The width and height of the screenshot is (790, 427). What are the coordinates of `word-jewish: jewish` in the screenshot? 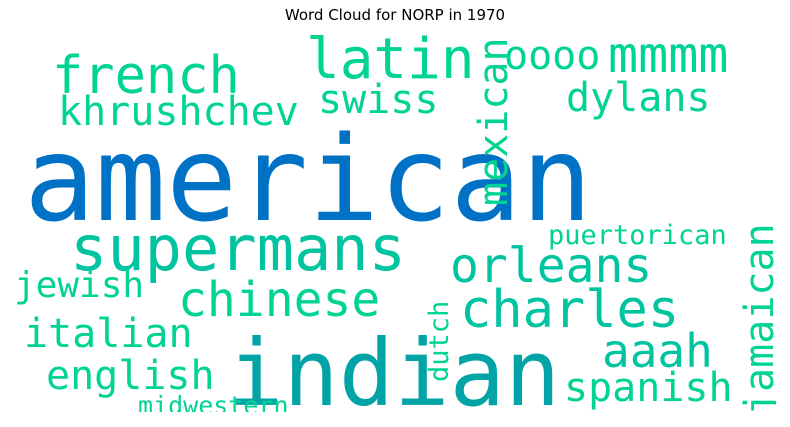 It's located at (79, 285).